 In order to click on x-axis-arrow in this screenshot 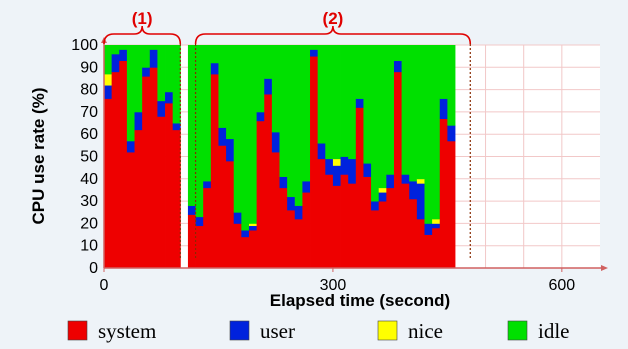, I will do `click(604, 268)`.